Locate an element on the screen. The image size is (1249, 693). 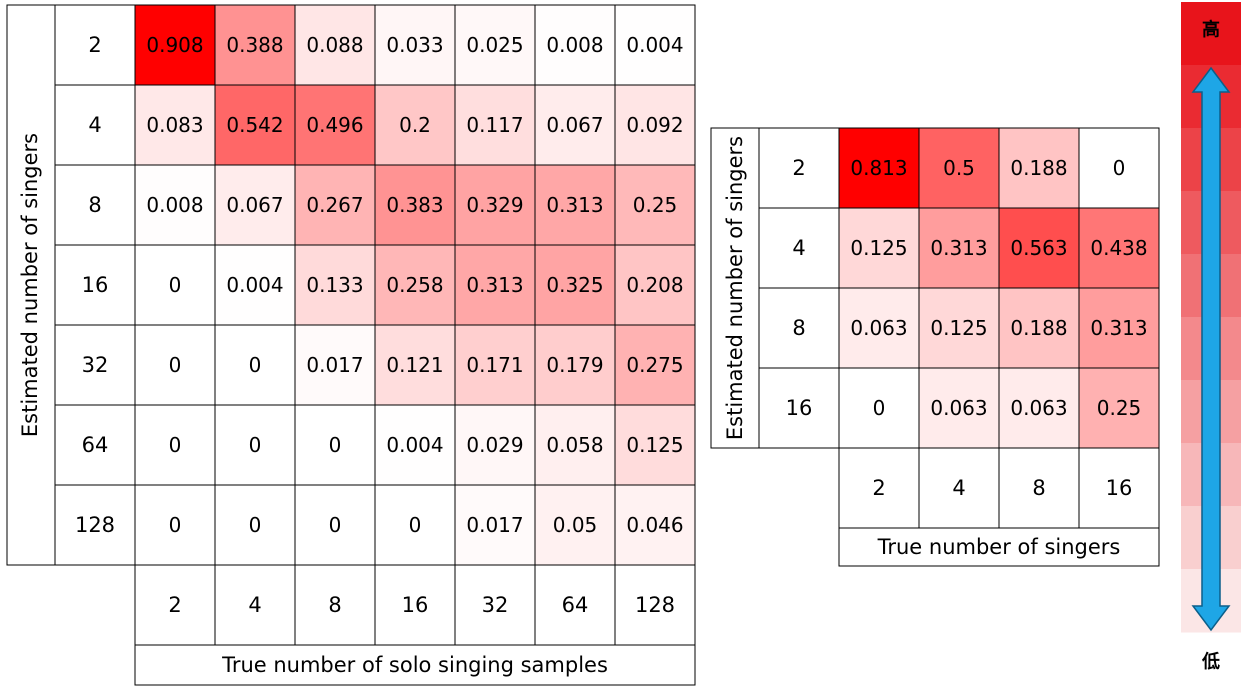
cell-value-label: 0.017 is located at coordinates (494, 525).